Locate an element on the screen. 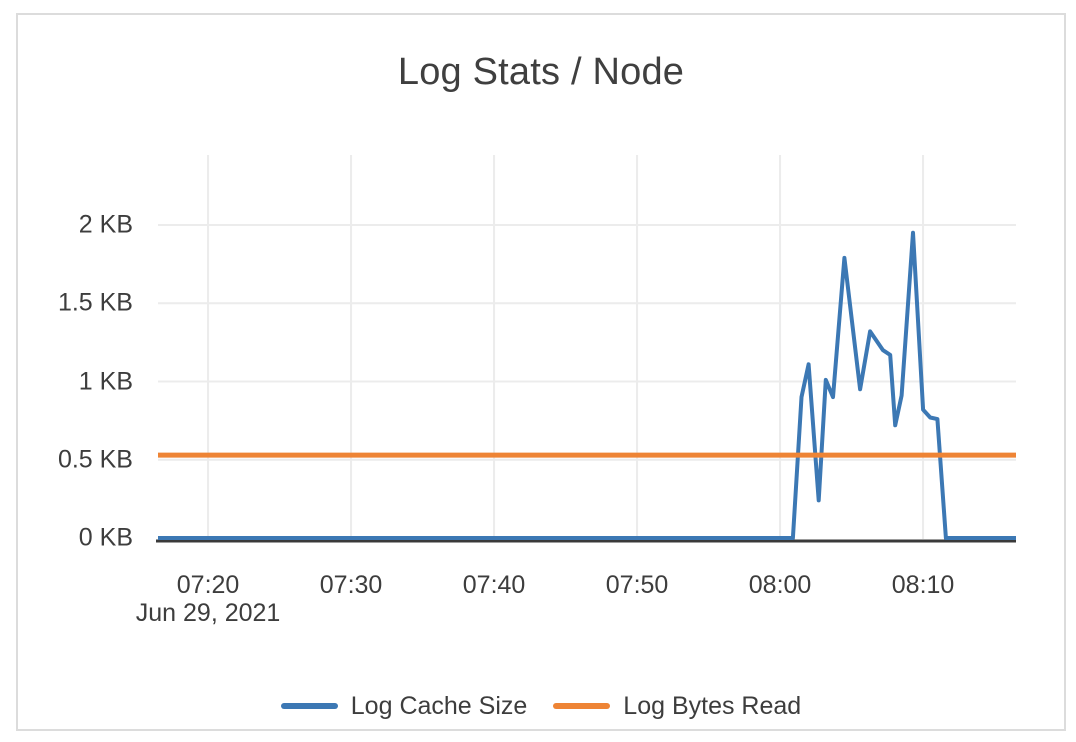 The height and width of the screenshot is (742, 1076). x-axis-tick-label: 07:30 is located at coordinates (351, 585).